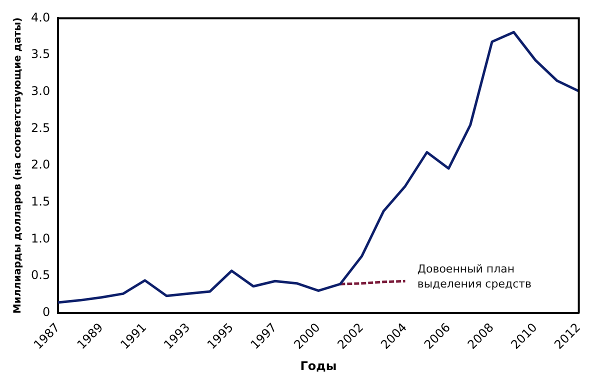 This screenshot has width=600, height=386. What do you see at coordinates (40, 165) in the screenshot?
I see `y-tick-label: 2.0` at bounding box center [40, 165].